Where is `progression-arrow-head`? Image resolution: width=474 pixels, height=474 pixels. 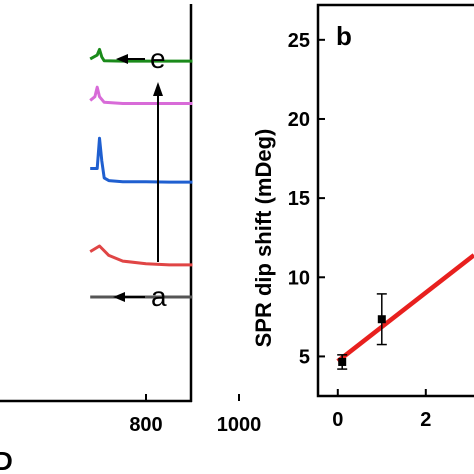 progression-arrow-head is located at coordinates (158, 89).